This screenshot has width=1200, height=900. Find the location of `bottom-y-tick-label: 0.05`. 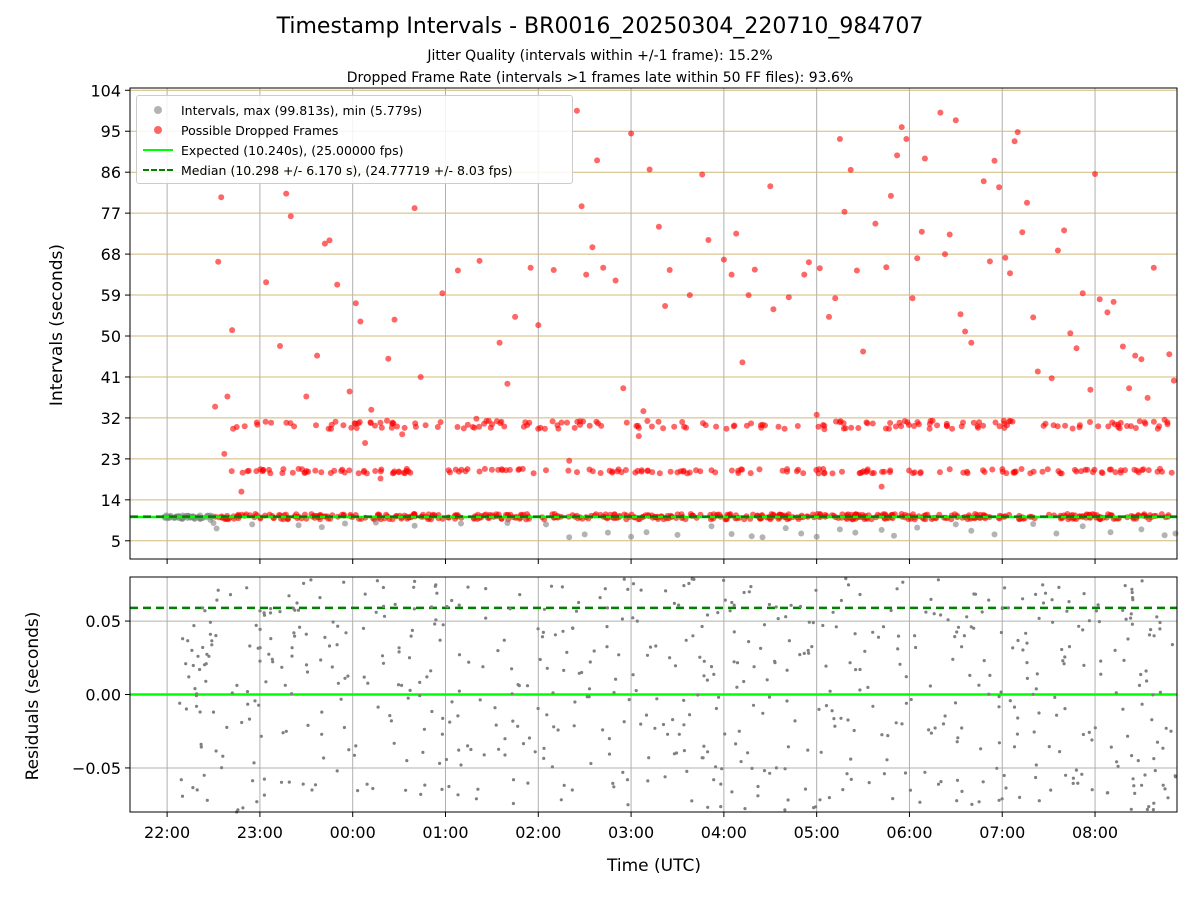

bottom-y-tick-label: 0.05 is located at coordinates (103, 621).